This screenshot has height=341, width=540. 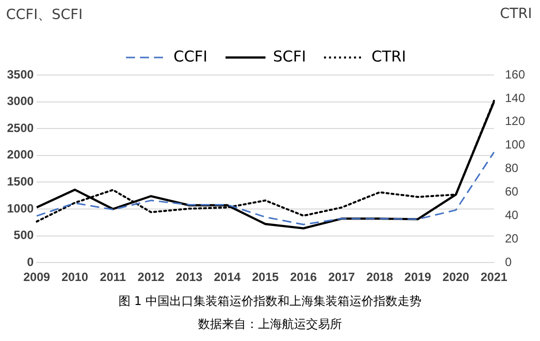 I want to click on x-tick-label: 2011, so click(x=113, y=277).